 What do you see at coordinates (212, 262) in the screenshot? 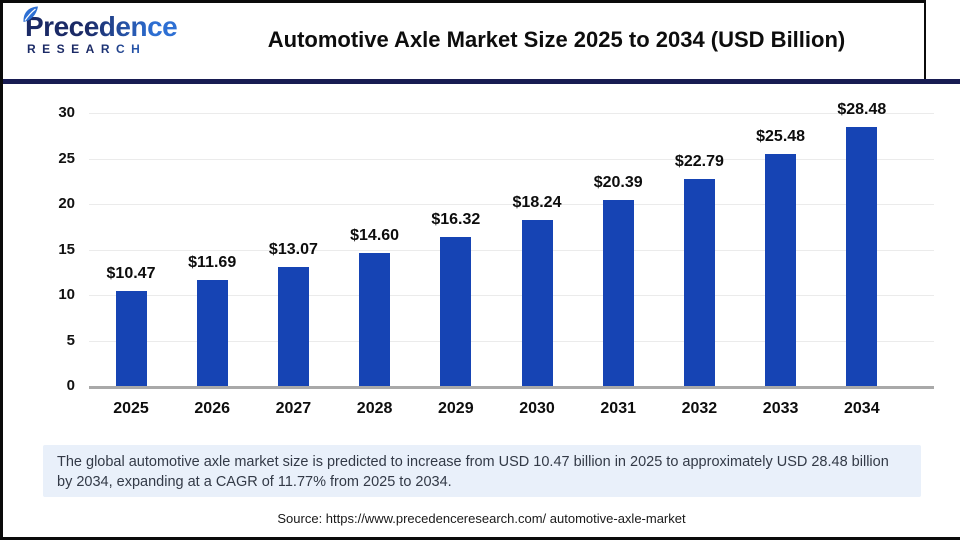
I see `bar-value-label: $11.69` at bounding box center [212, 262].